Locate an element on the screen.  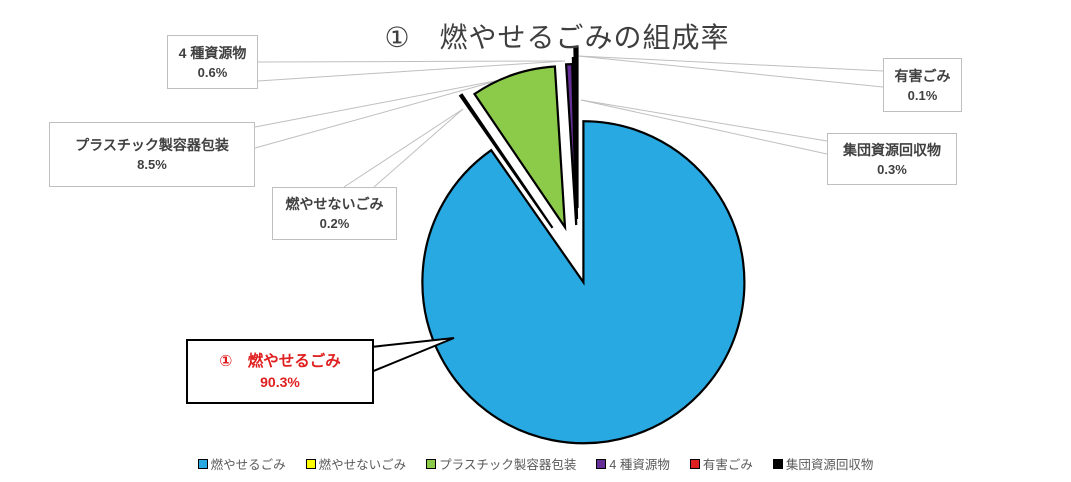
main-callout-name: ① 燃やせるごみ is located at coordinates (280, 361).